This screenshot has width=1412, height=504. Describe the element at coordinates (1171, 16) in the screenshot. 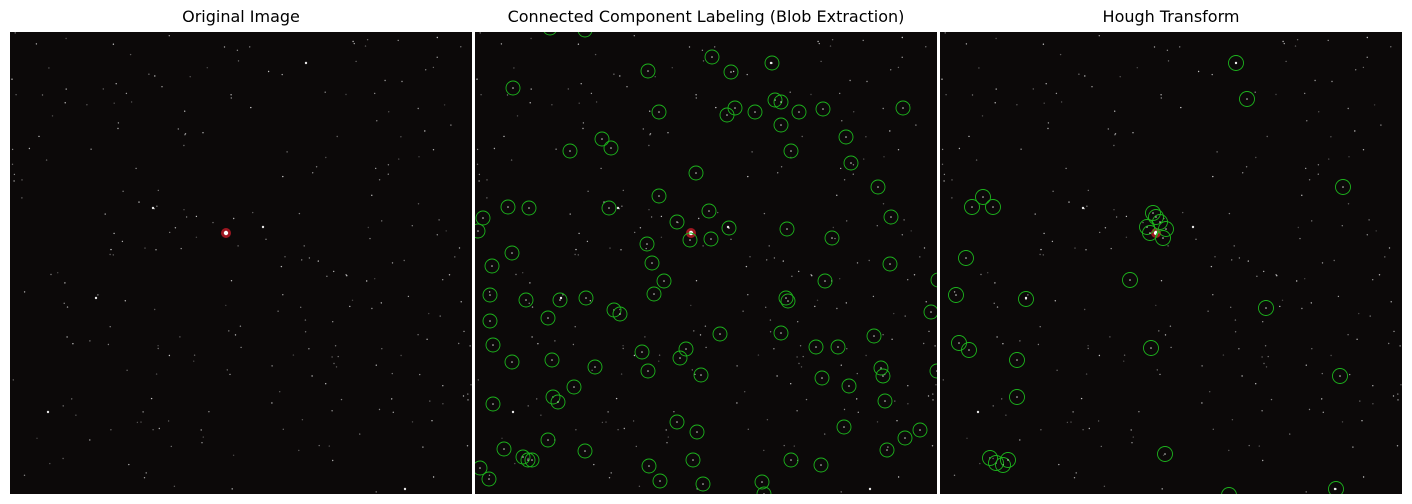

I see `panel-title-hough-transform: Hough Transform` at that location.